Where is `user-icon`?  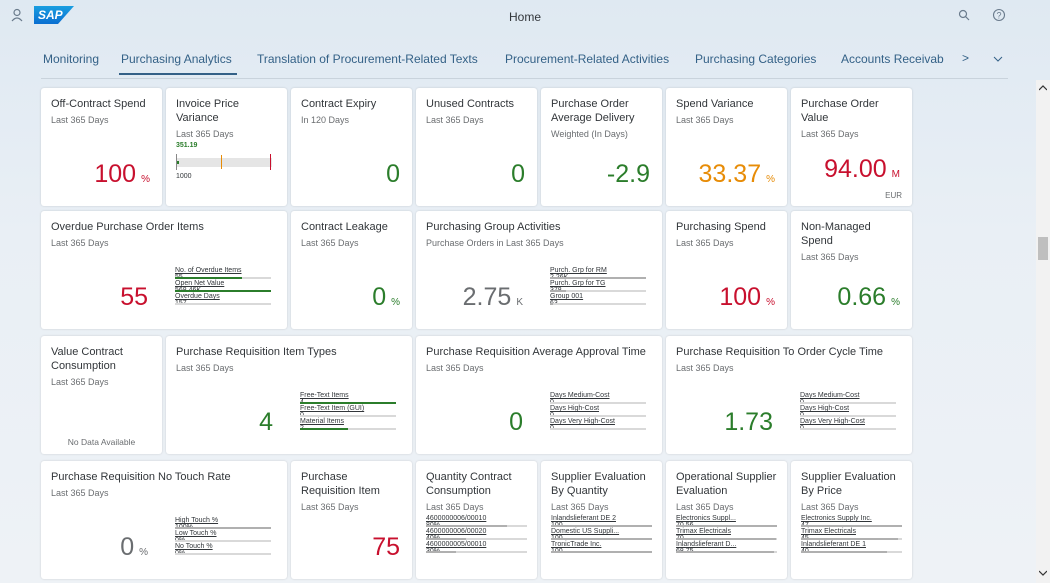 user-icon is located at coordinates (17, 15).